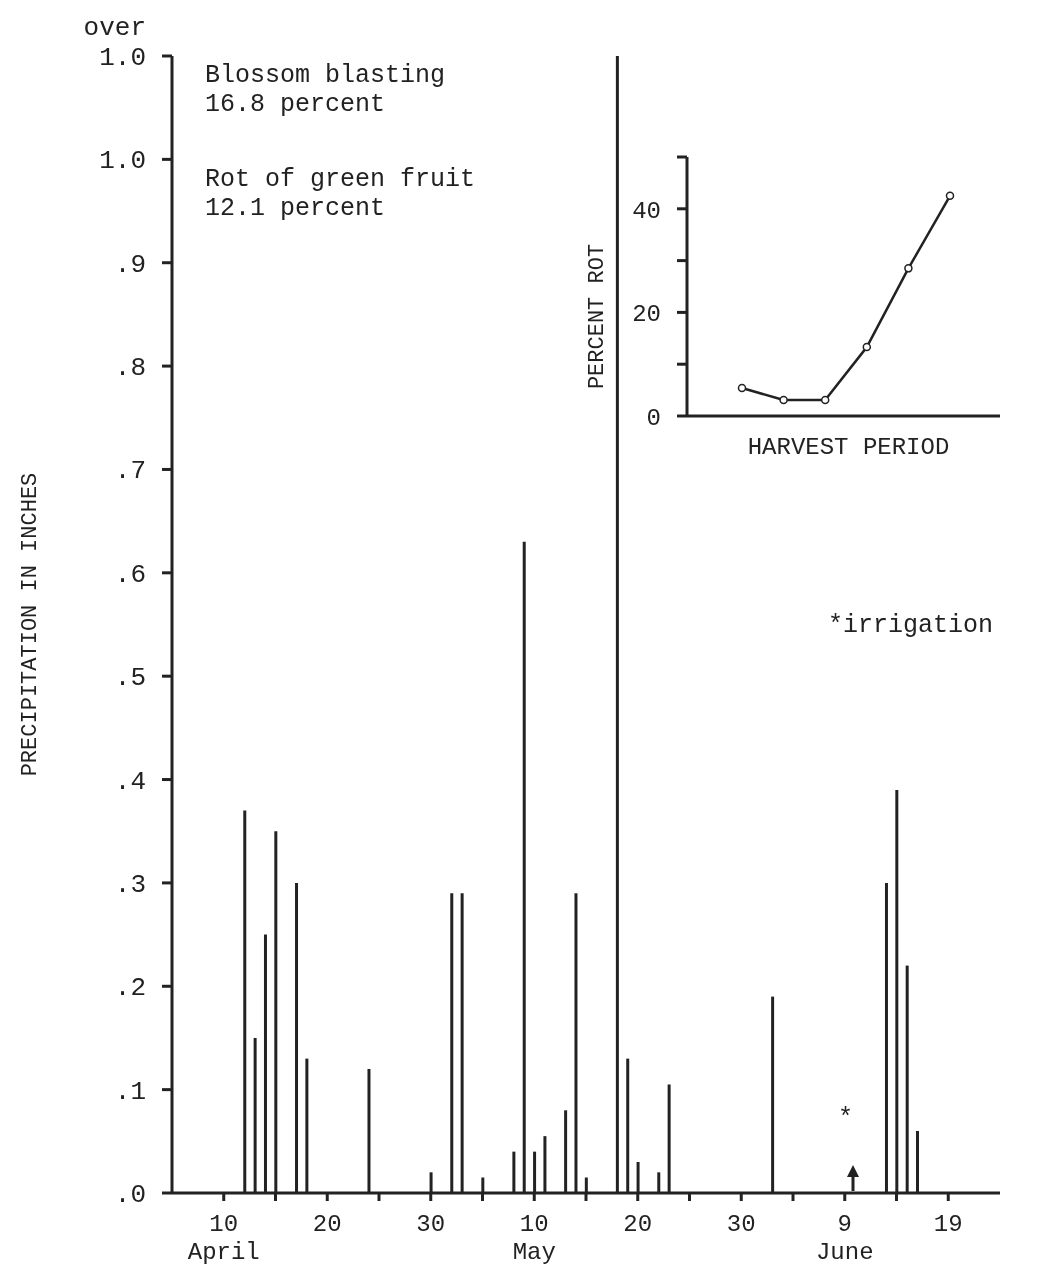 This screenshot has height=1273, width=1064. What do you see at coordinates (130, 264) in the screenshot?
I see `y-tick-label: .9` at bounding box center [130, 264].